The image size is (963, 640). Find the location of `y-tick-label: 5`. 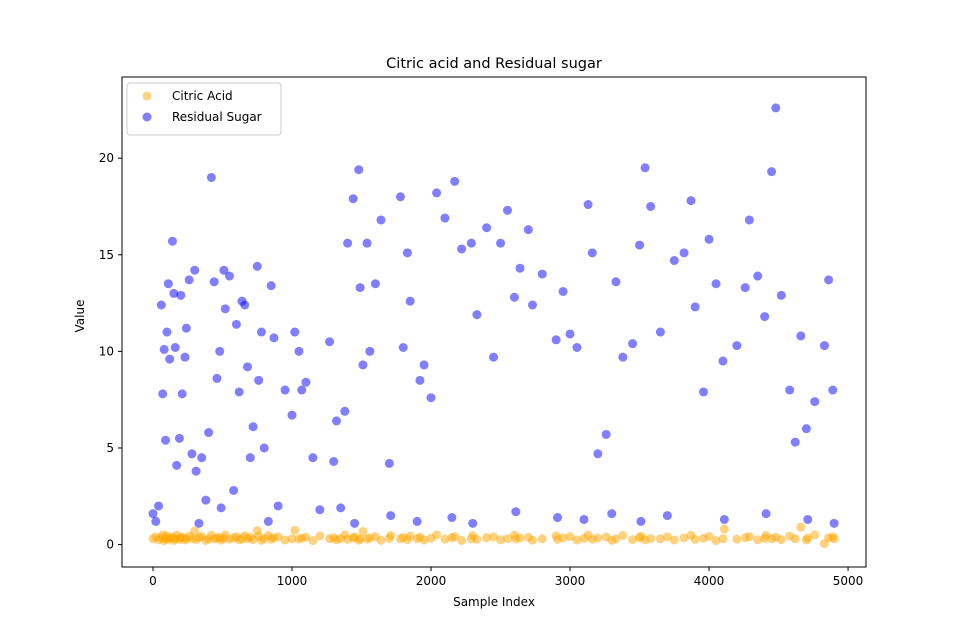

y-tick-label: 5 is located at coordinates (110, 448).